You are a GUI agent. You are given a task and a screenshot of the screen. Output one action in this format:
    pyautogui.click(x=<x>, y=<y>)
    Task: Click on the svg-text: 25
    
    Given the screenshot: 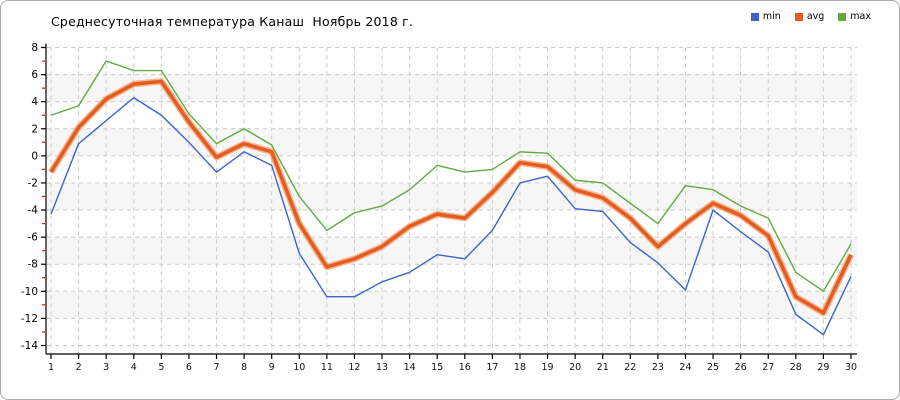 What is the action you would take?
    pyautogui.click(x=713, y=367)
    